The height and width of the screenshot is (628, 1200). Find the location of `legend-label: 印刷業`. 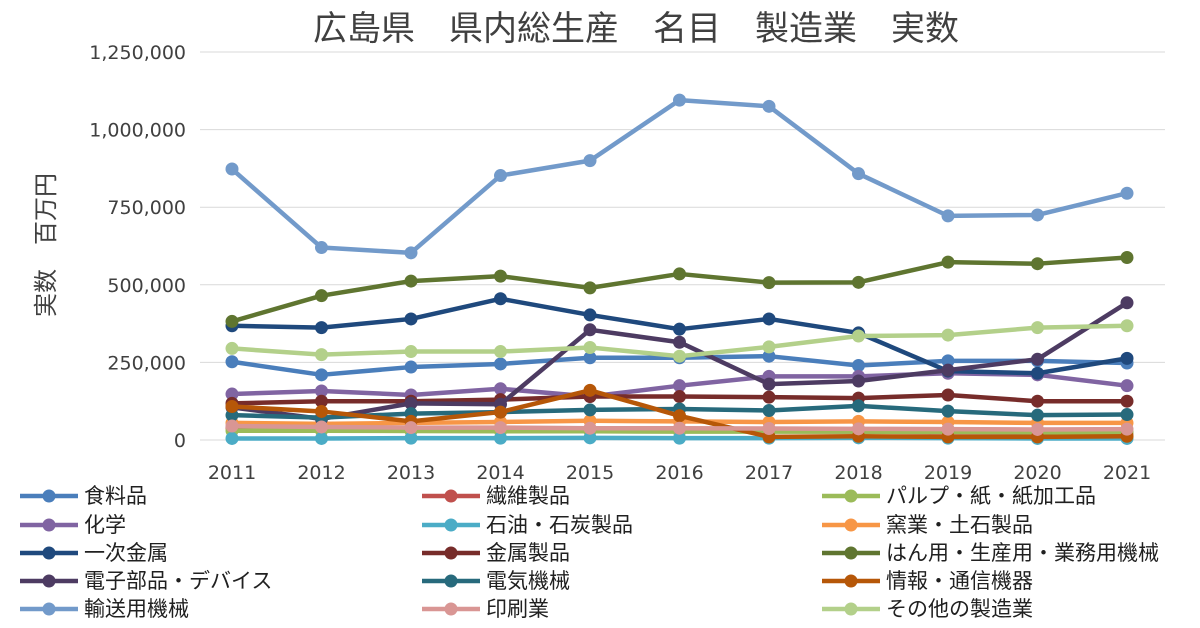

legend-label: 印刷業 is located at coordinates (517, 609).